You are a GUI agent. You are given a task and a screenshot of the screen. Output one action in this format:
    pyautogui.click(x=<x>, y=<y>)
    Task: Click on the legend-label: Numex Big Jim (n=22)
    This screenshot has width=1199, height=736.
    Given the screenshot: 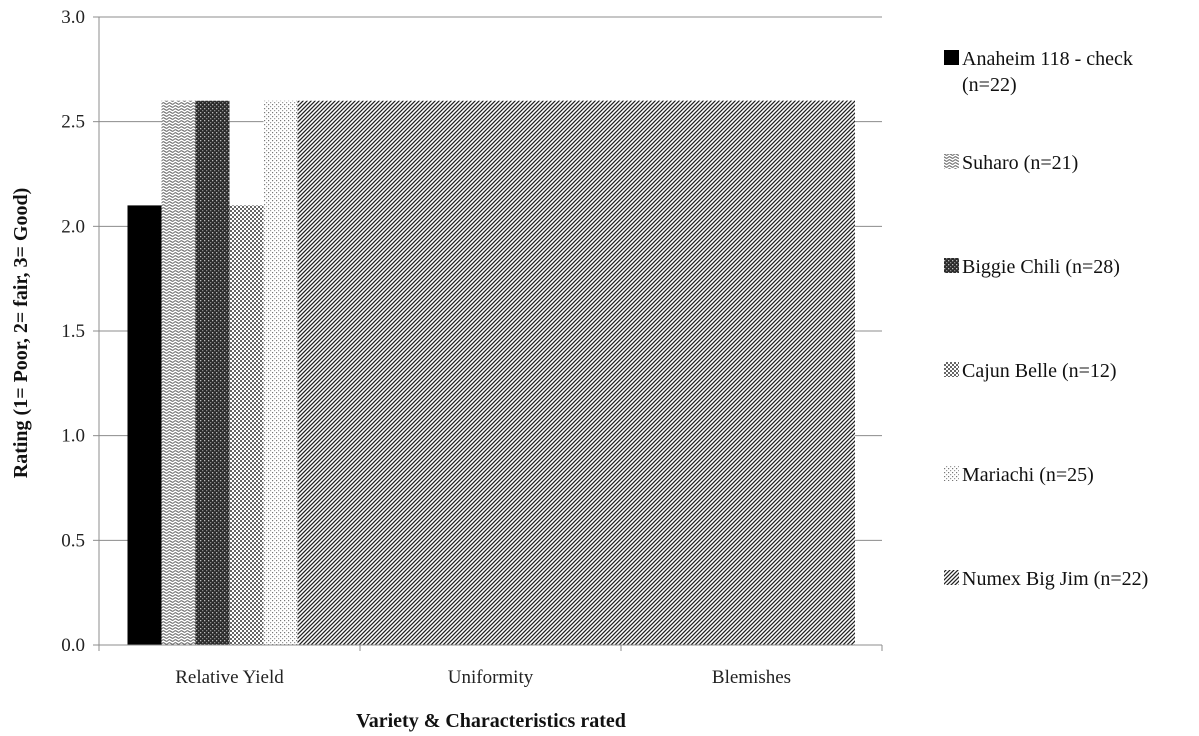 What is the action you would take?
    pyautogui.click(x=1055, y=579)
    